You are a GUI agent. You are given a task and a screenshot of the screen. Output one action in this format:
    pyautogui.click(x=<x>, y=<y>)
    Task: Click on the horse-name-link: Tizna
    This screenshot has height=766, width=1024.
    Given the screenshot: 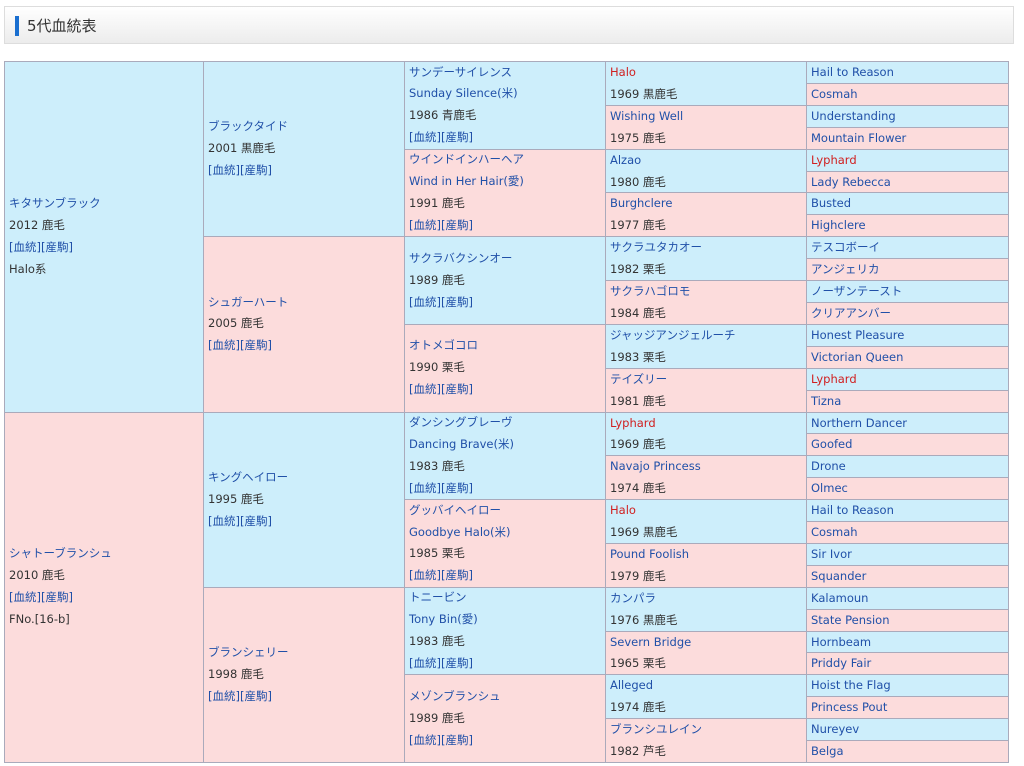 What is the action you would take?
    pyautogui.click(x=826, y=400)
    